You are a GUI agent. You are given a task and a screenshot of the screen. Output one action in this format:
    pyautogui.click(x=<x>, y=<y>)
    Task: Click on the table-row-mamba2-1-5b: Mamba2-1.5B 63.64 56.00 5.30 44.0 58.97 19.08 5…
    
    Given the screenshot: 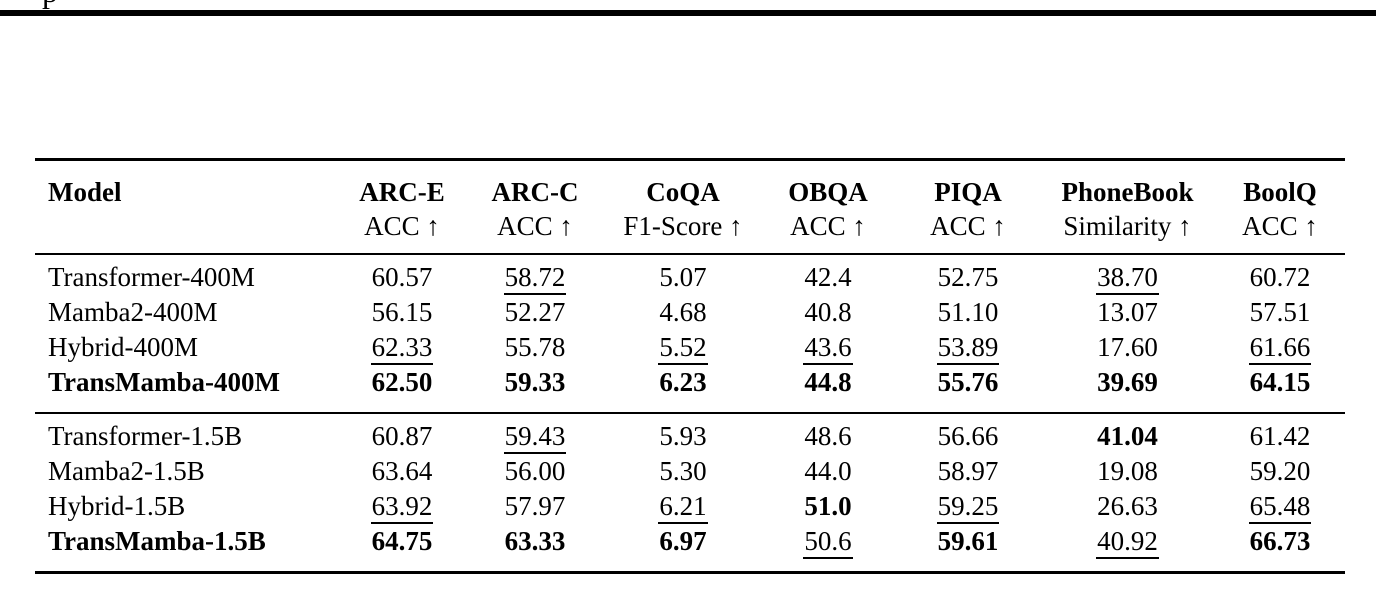 What is the action you would take?
    pyautogui.click(x=690, y=471)
    